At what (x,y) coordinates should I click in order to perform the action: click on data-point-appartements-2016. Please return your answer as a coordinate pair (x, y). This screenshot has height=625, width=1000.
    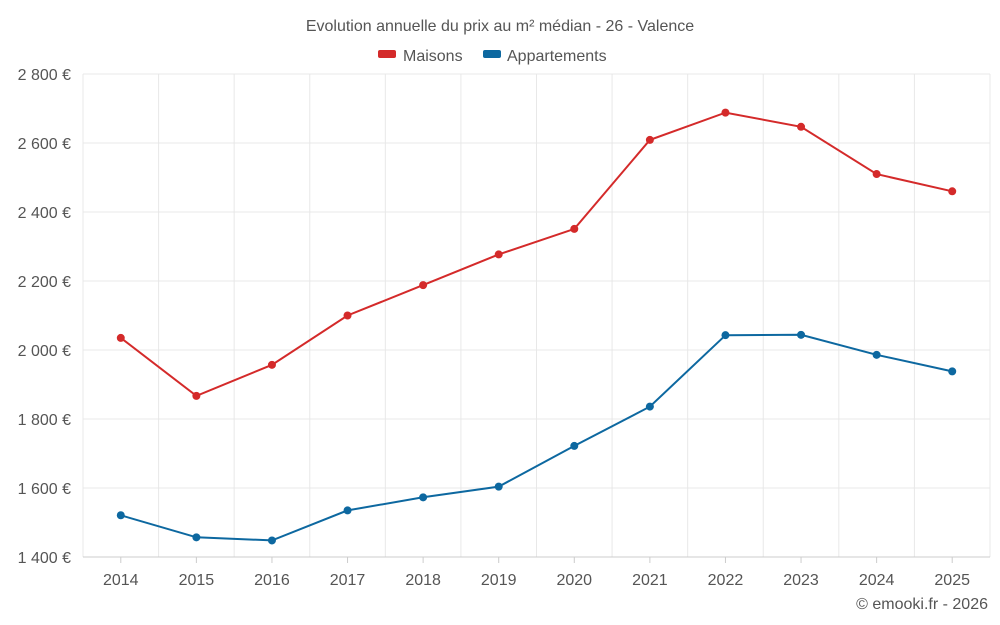
    Looking at the image, I should click on (271, 540).